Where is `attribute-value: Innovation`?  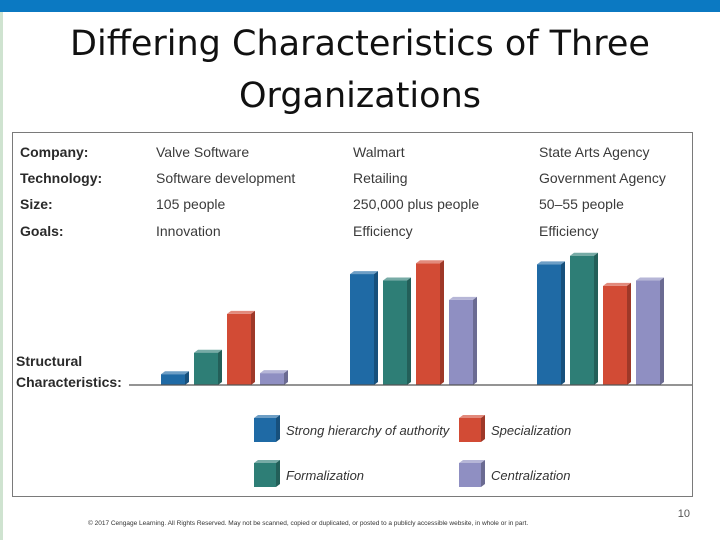 attribute-value: Innovation is located at coordinates (188, 231).